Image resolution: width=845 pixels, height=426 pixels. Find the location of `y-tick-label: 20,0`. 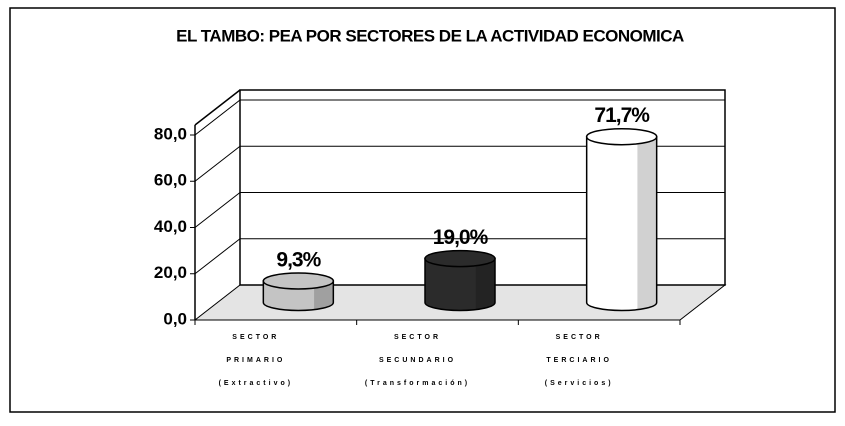

y-tick-label: 20,0 is located at coordinates (170, 272).